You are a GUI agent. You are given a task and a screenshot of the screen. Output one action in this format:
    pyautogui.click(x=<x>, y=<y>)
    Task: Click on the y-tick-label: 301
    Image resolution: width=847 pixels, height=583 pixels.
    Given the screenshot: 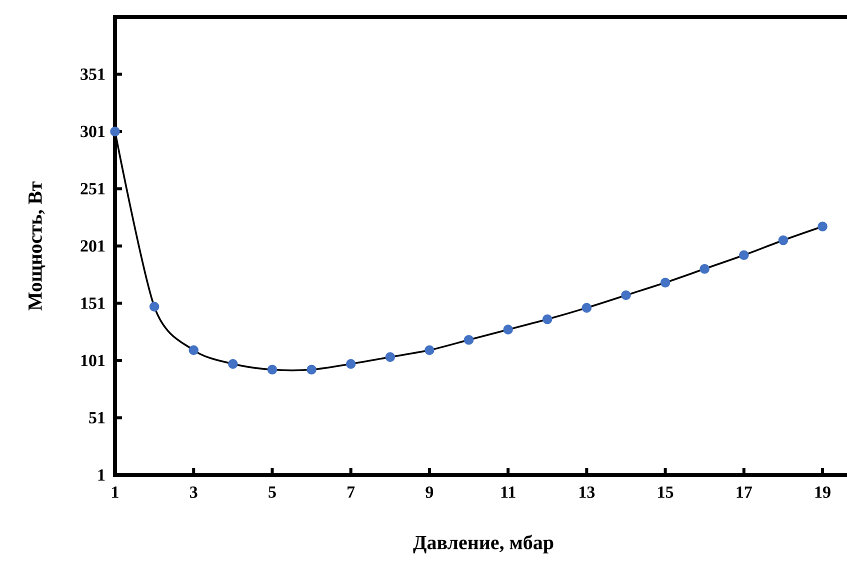 What is the action you would take?
    pyautogui.click(x=92, y=132)
    